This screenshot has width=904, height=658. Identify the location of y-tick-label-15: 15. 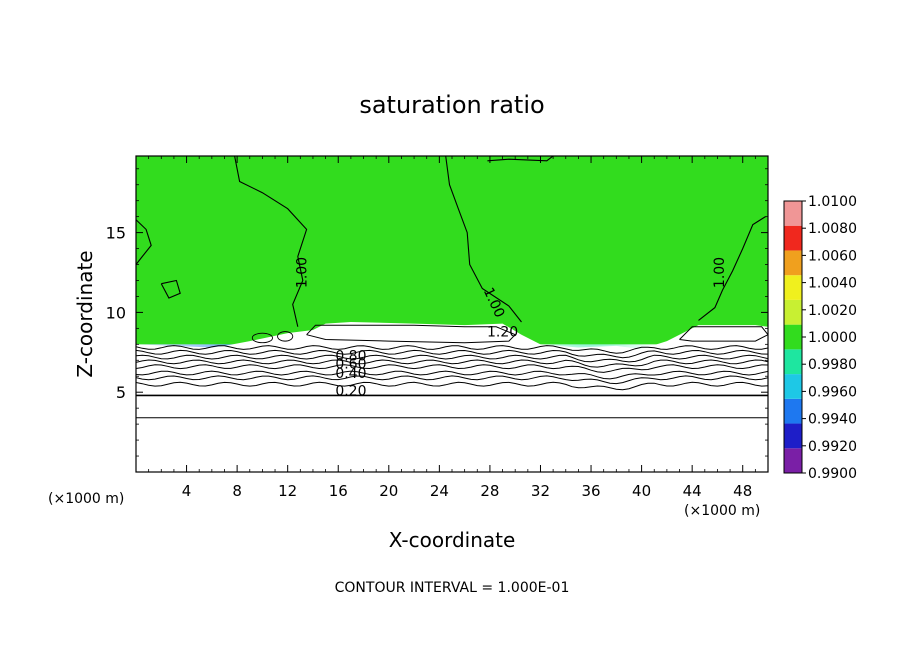
(116, 233).